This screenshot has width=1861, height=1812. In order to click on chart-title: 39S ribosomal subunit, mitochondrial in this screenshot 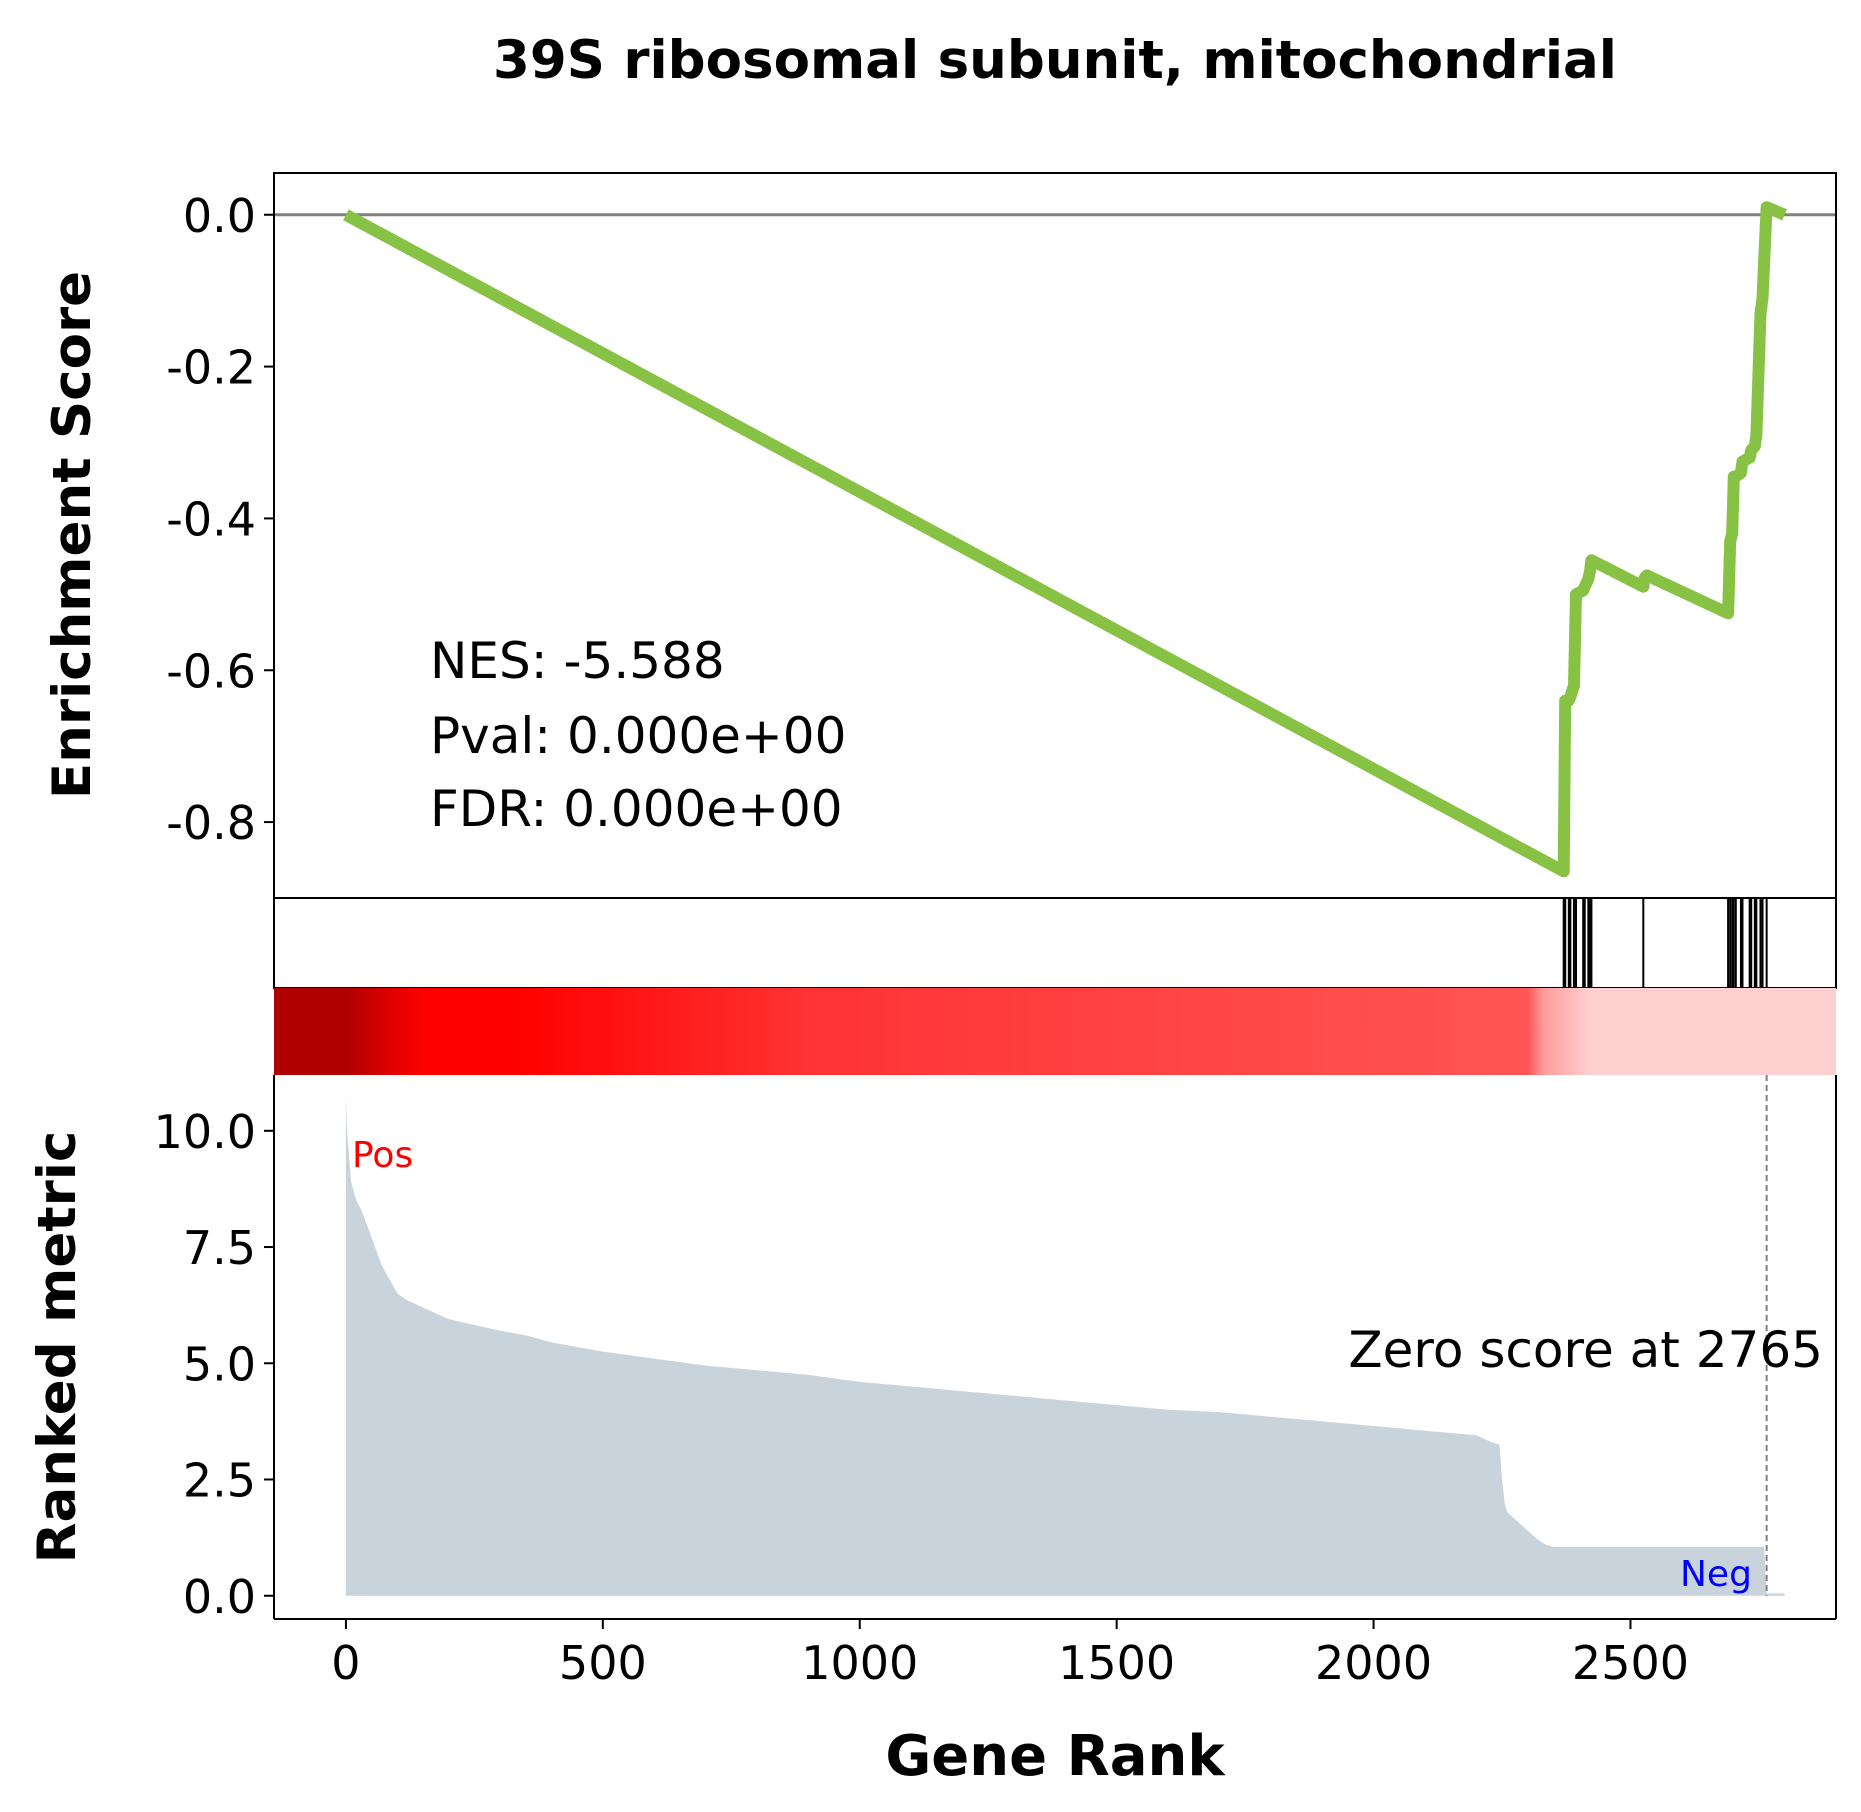, I will do `click(1055, 60)`.